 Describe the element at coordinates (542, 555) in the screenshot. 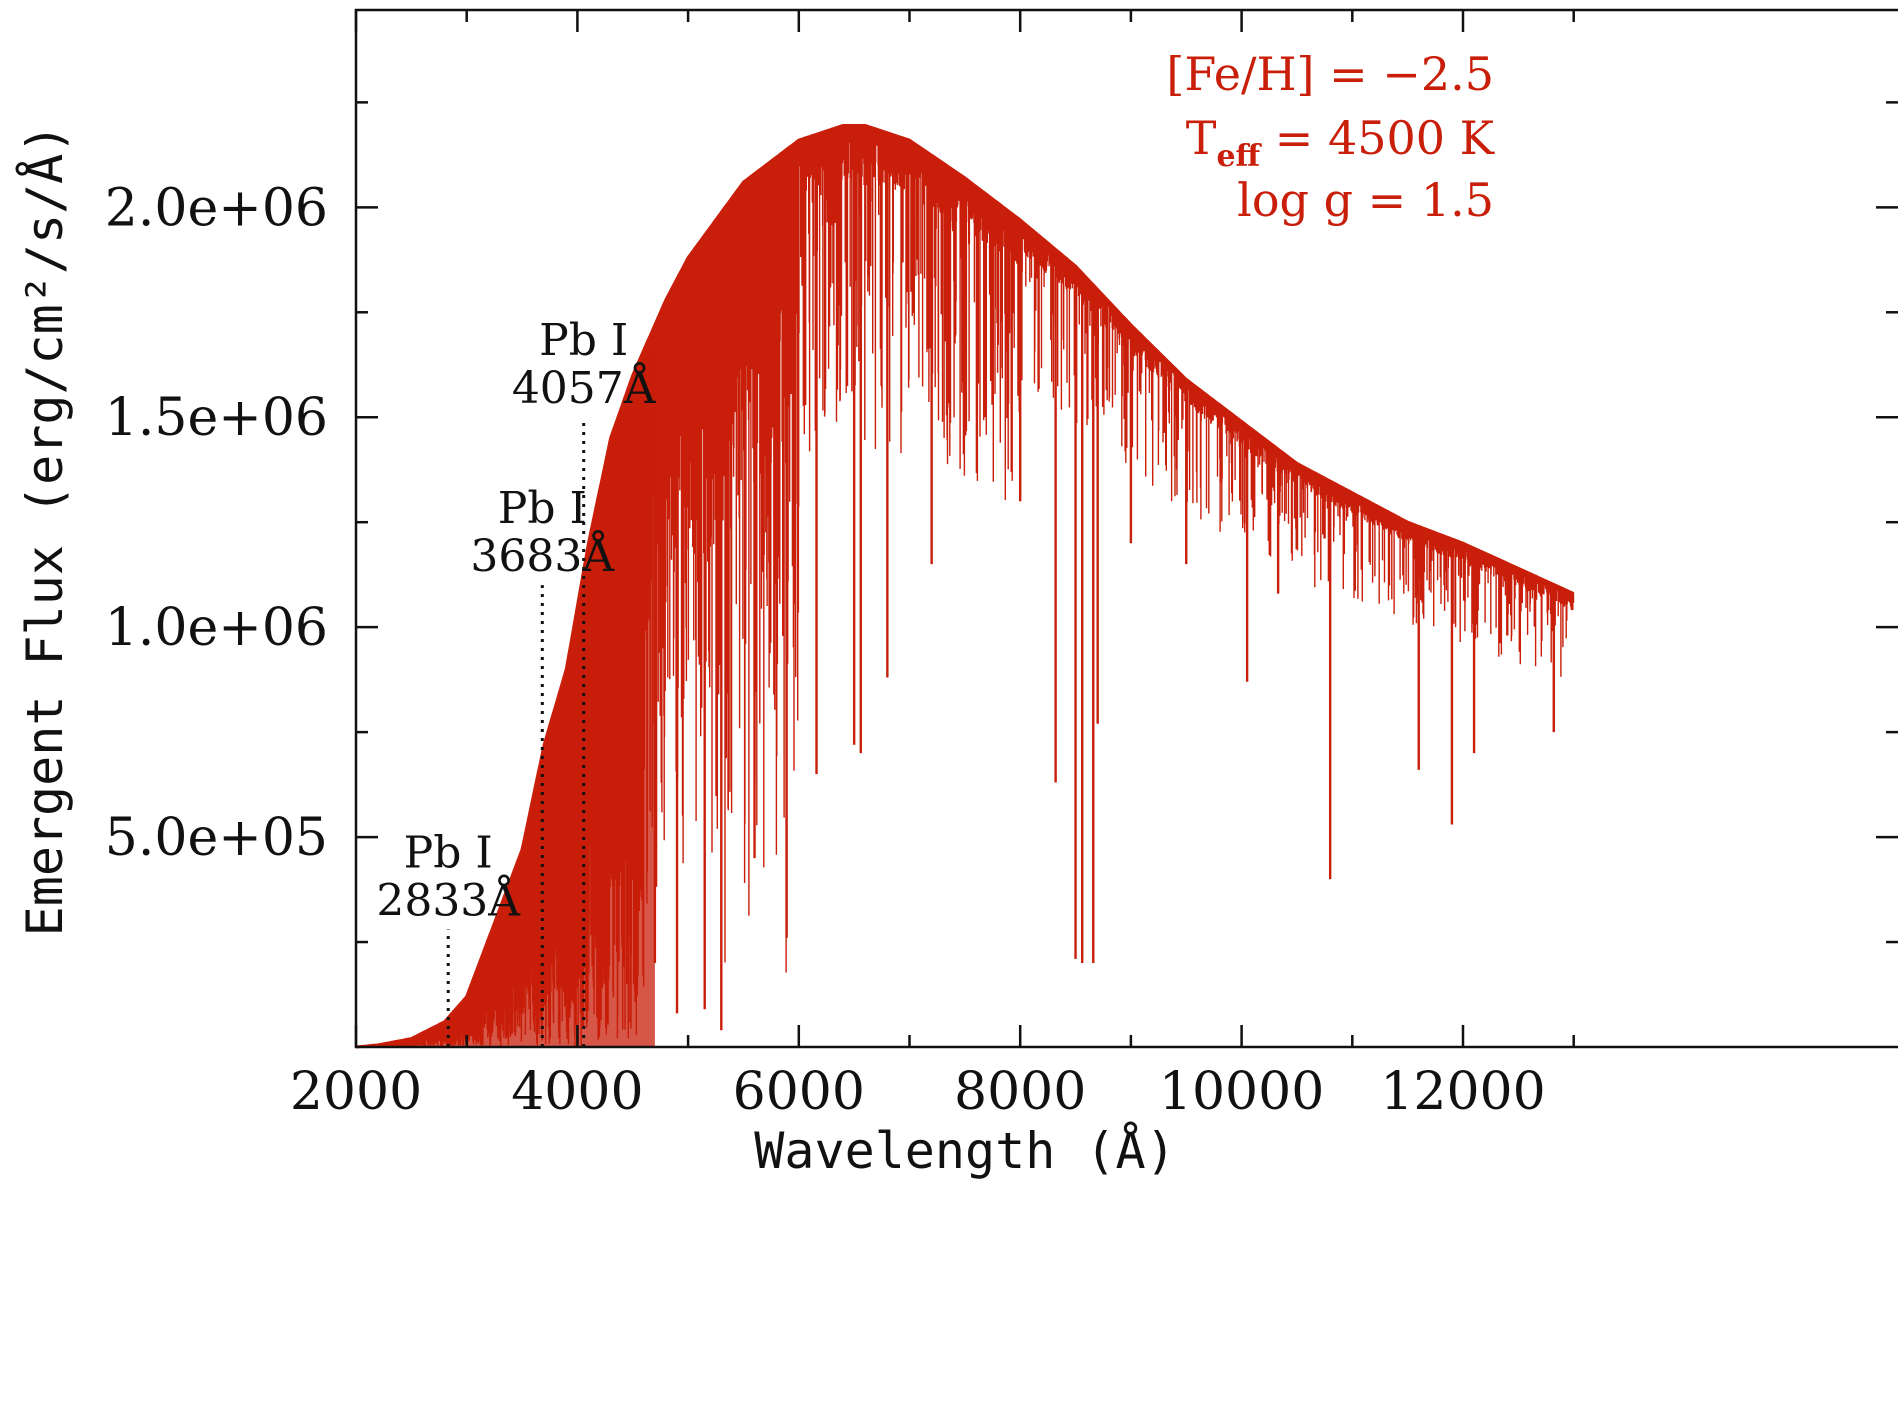

I see `annotation-wavelength-1: 3683Å` at that location.